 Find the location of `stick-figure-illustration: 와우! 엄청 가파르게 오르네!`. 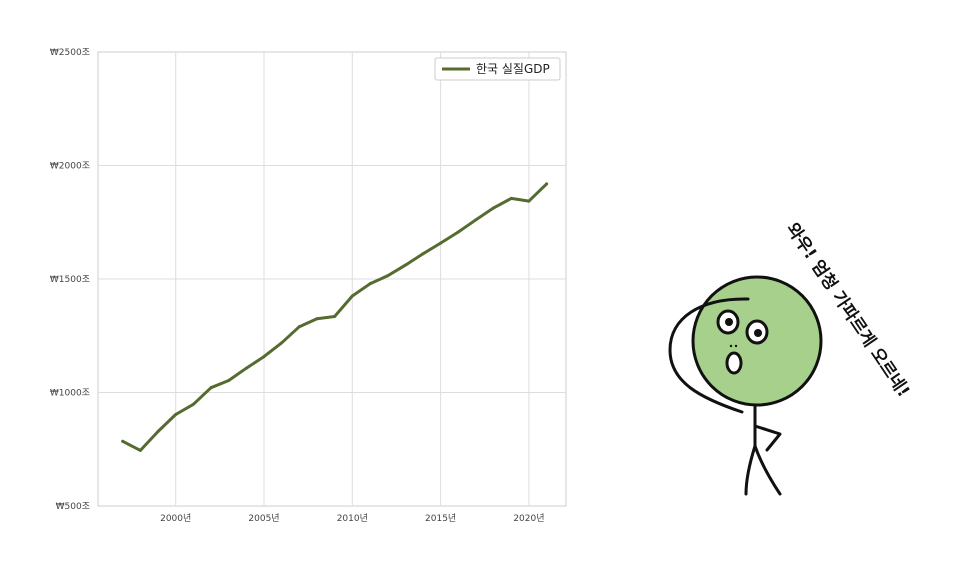

stick-figure-illustration: 와우! 엄청 가파르게 오르네! is located at coordinates (791, 357).